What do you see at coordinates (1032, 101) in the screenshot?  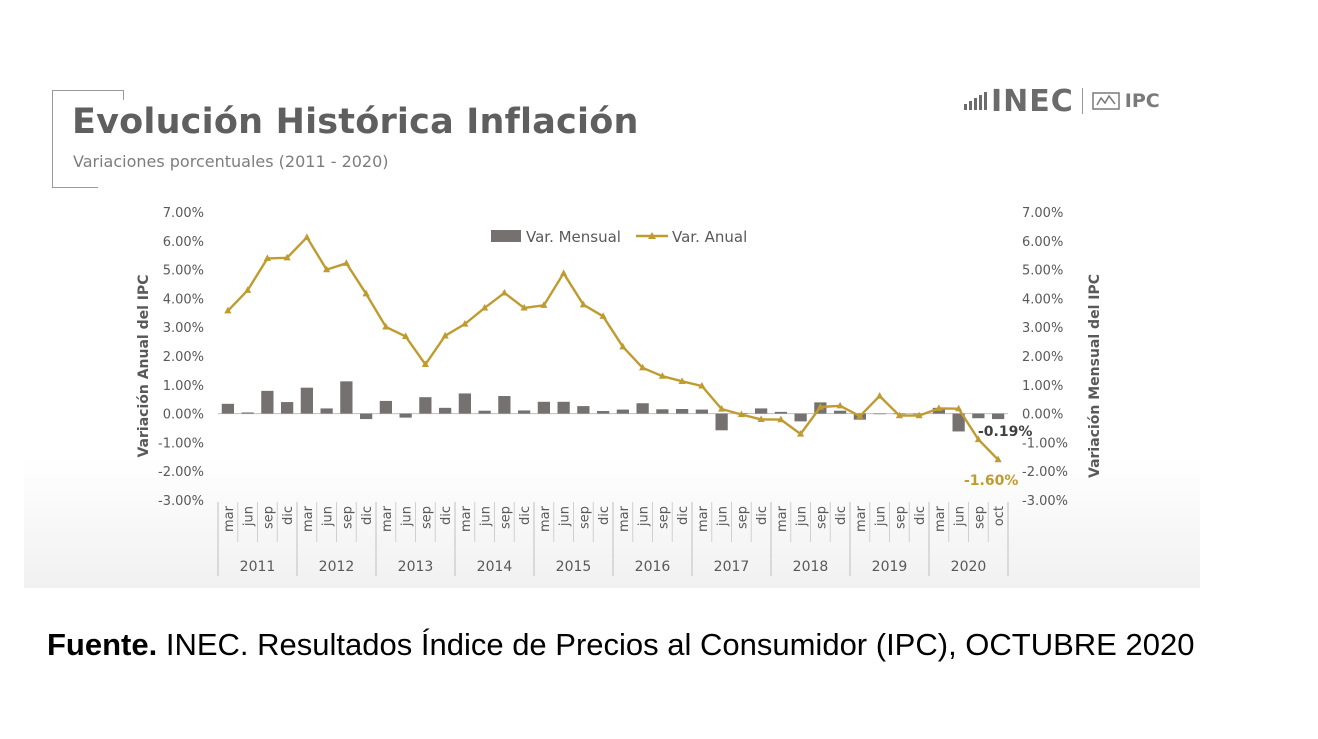 I see `logo-brand: INEC` at bounding box center [1032, 101].